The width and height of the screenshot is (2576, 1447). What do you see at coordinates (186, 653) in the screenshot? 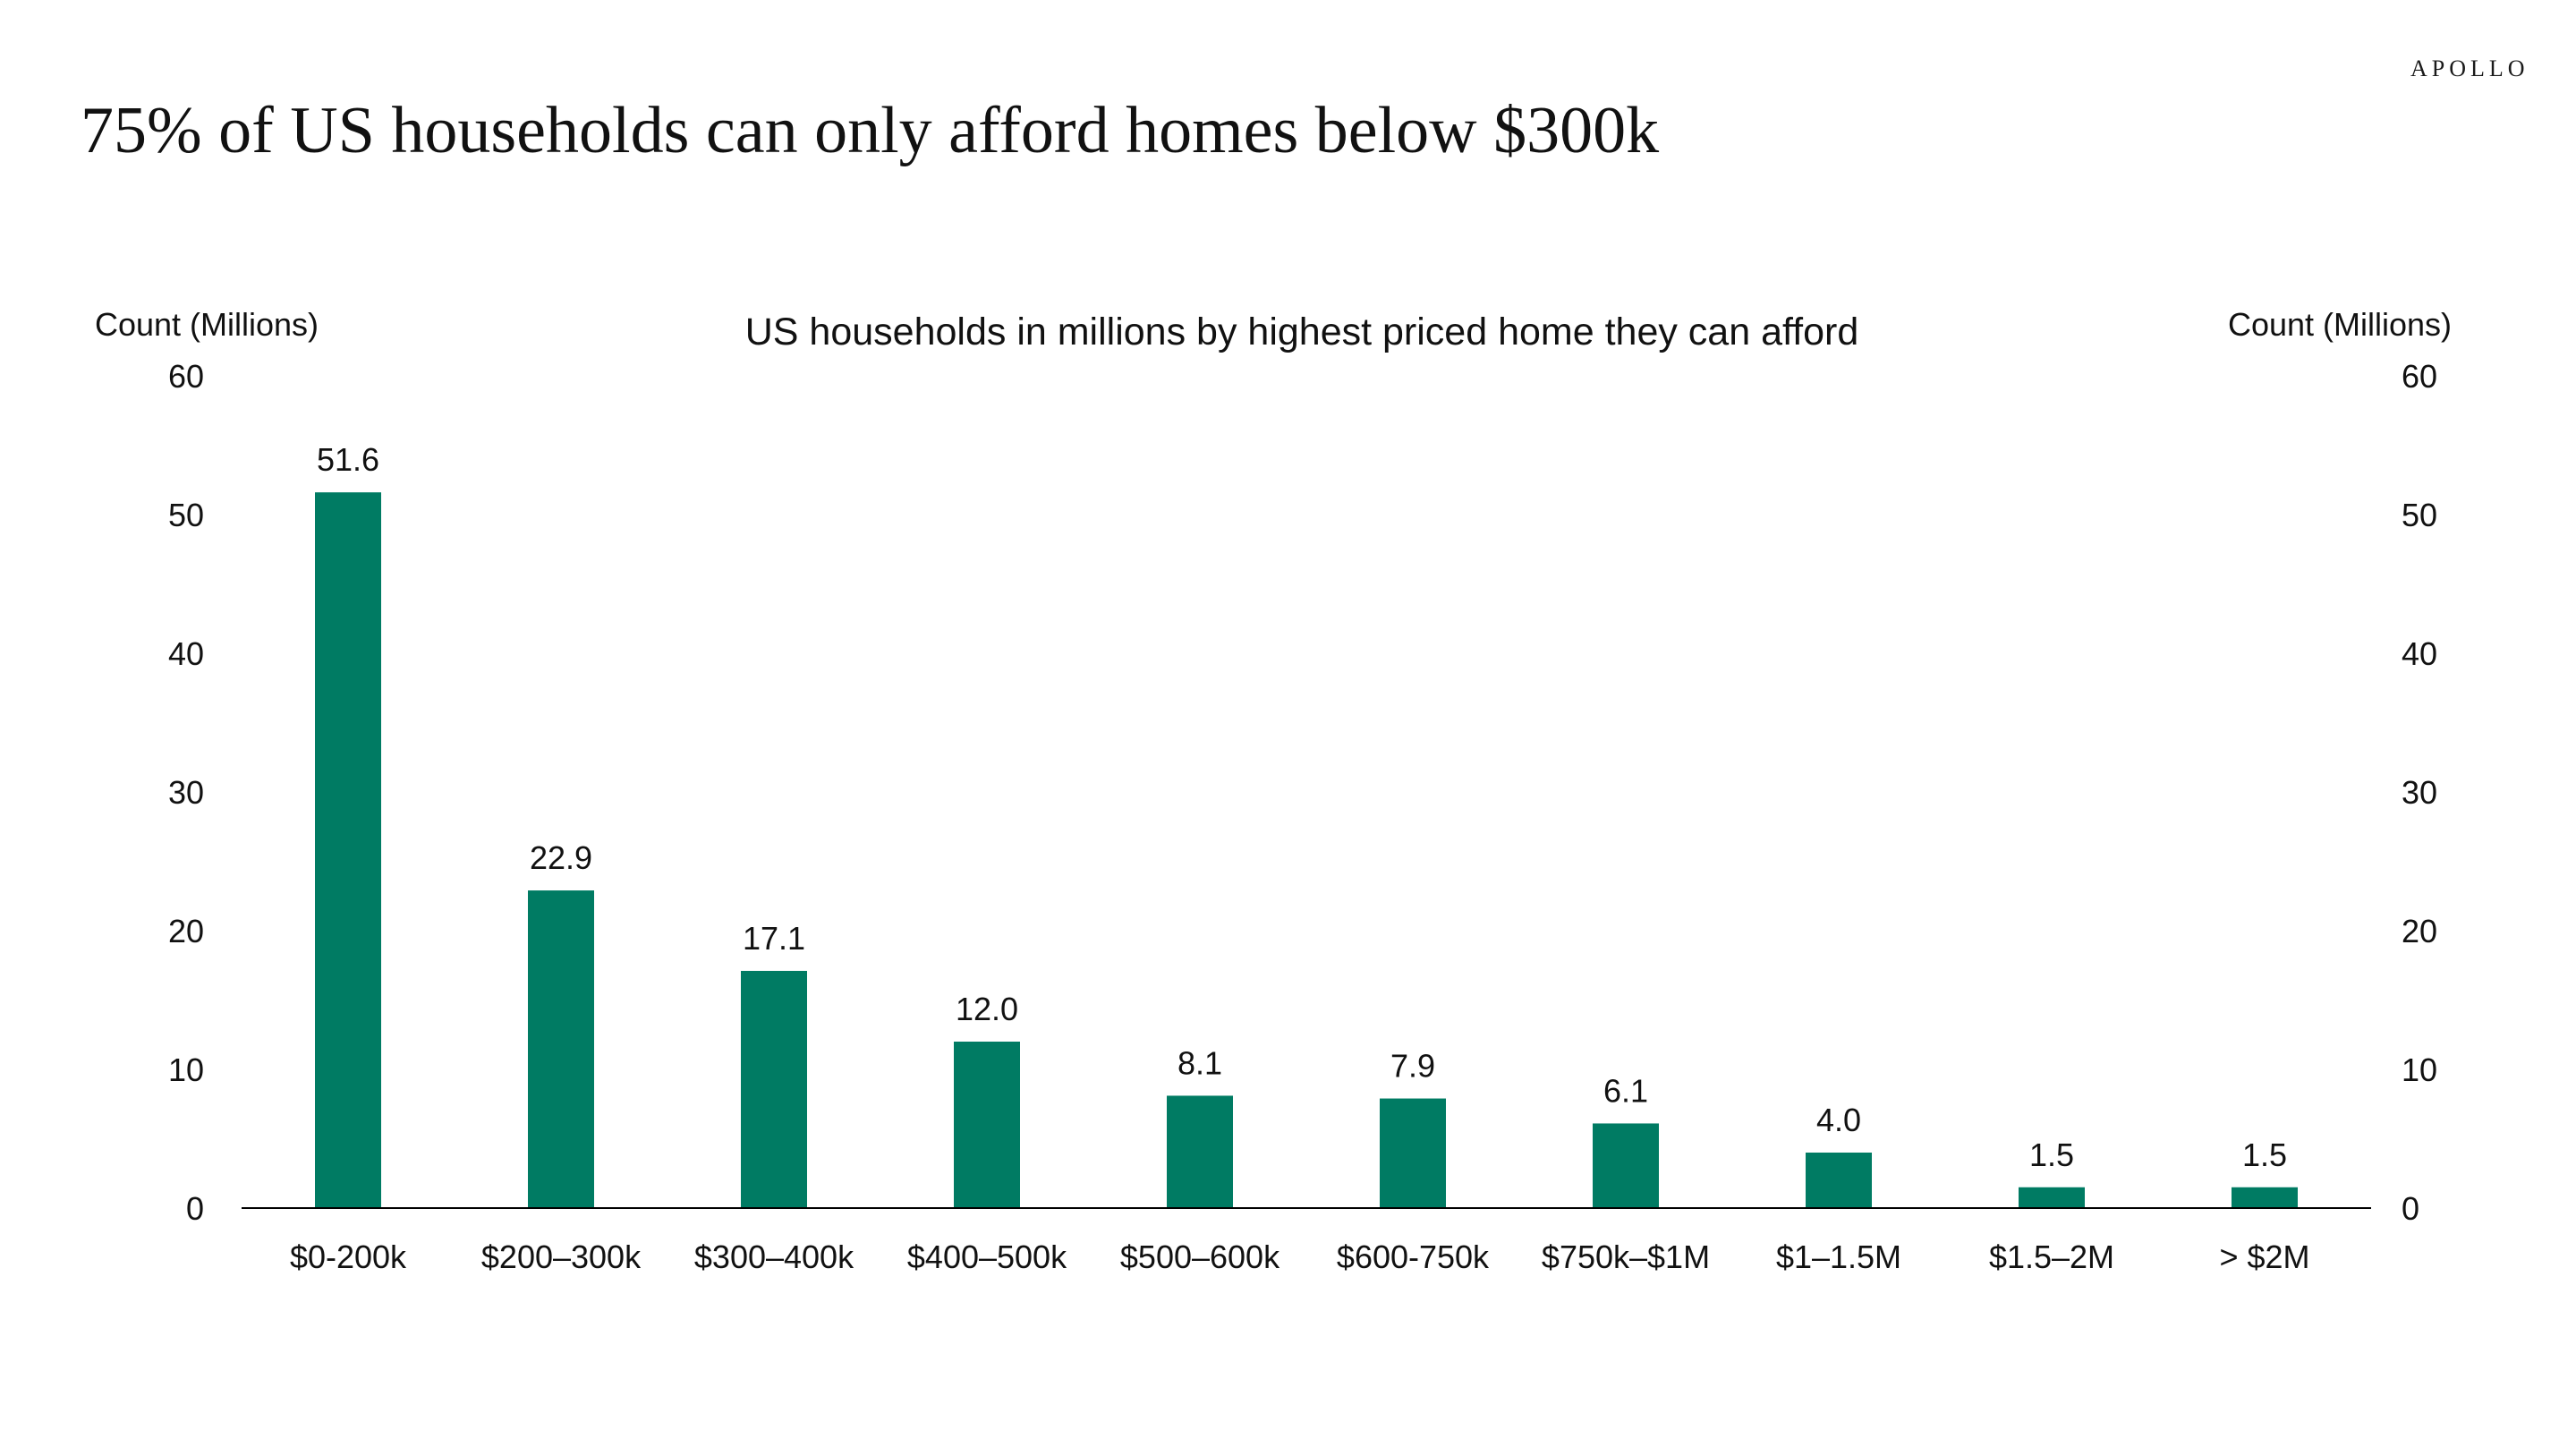
I see `y-tick-label-left: 40` at bounding box center [186, 653].